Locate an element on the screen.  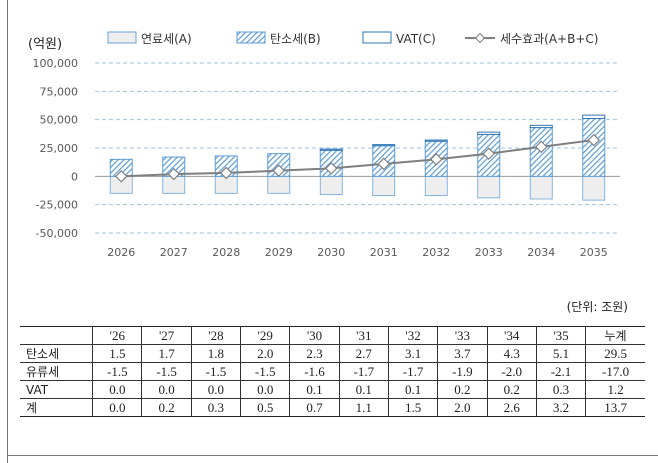
frame-left-border is located at coordinates (7, 231).